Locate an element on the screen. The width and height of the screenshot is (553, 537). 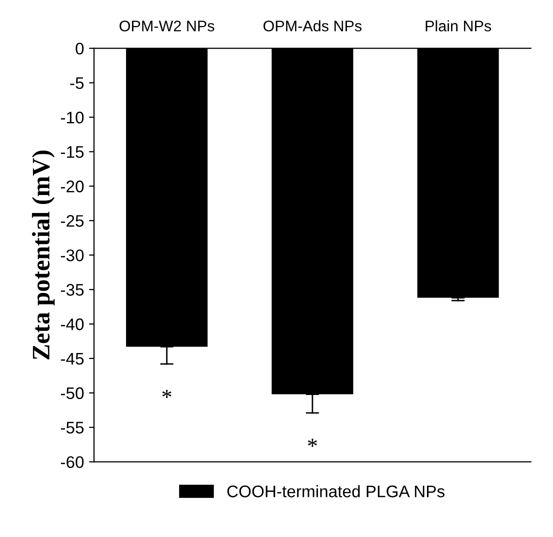
x-tick-label: OPM-Ads NPs is located at coordinates (313, 26).